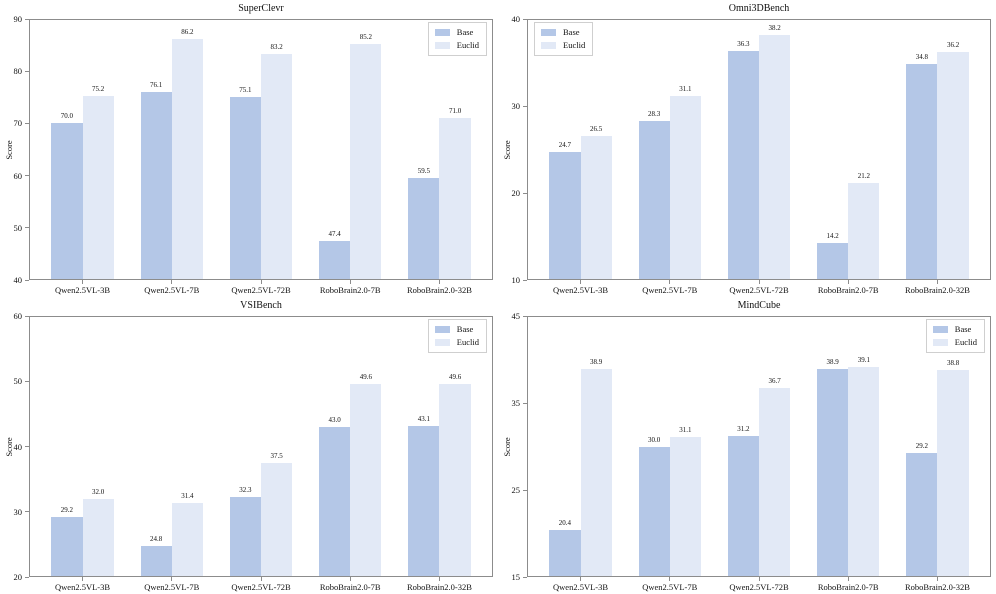 Image resolution: width=996 pixels, height=594 pixels. Describe the element at coordinates (516, 577) in the screenshot. I see `y-tick-label: 15` at that location.